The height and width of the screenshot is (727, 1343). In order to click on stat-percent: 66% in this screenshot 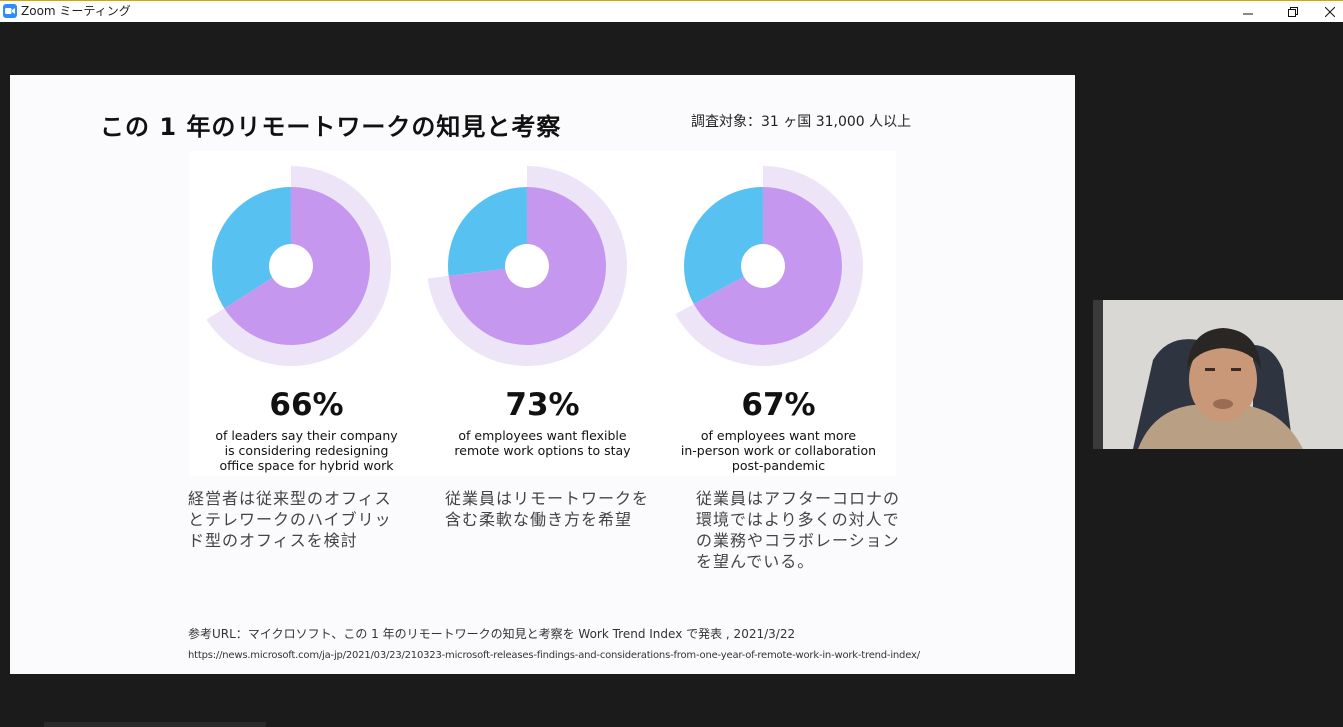, I will do `click(306, 405)`.